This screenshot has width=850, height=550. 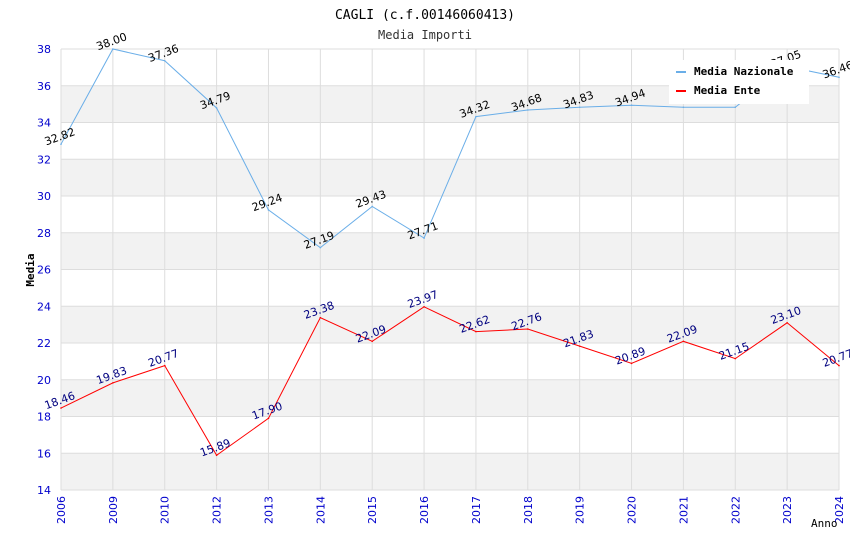 What do you see at coordinates (44, 453) in the screenshot?
I see `y-tick-label: 16` at bounding box center [44, 453].